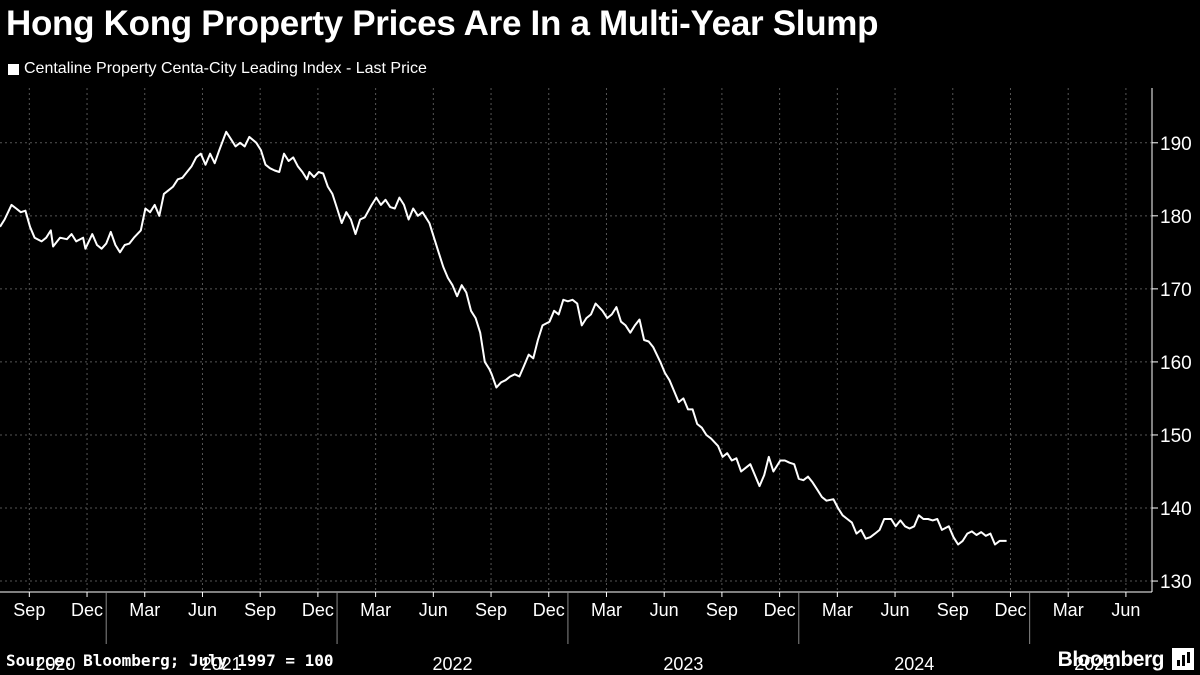 The image size is (1200, 675). Describe the element at coordinates (1176, 217) in the screenshot. I see `y-tick-label: 180` at that location.